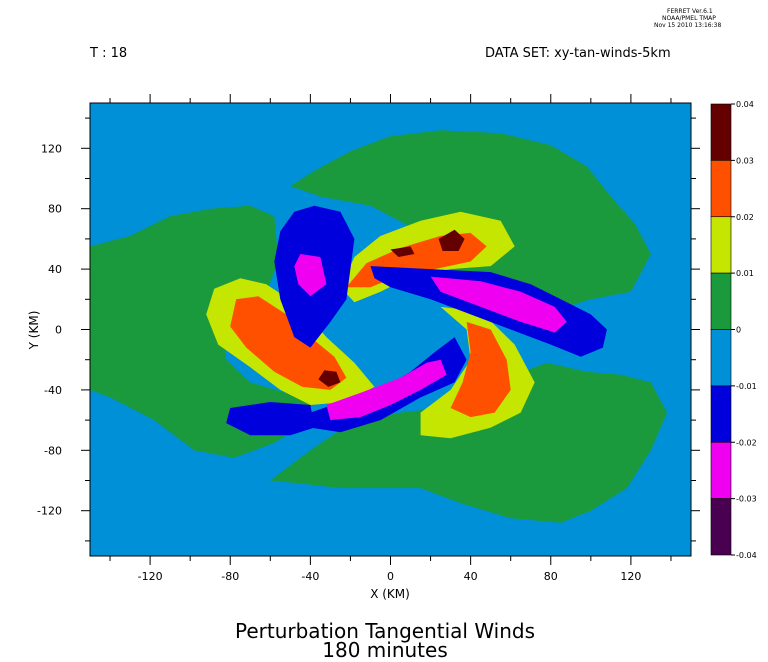  Describe the element at coordinates (55, 209) in the screenshot. I see `y-tick-label: 80` at that location.